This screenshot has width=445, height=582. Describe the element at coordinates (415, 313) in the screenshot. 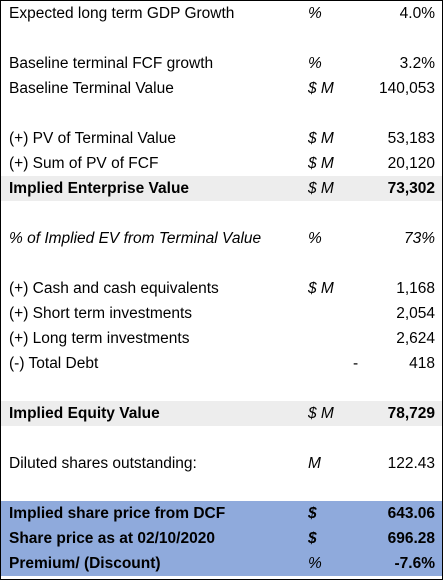

I see `value: 2,054` at that location.